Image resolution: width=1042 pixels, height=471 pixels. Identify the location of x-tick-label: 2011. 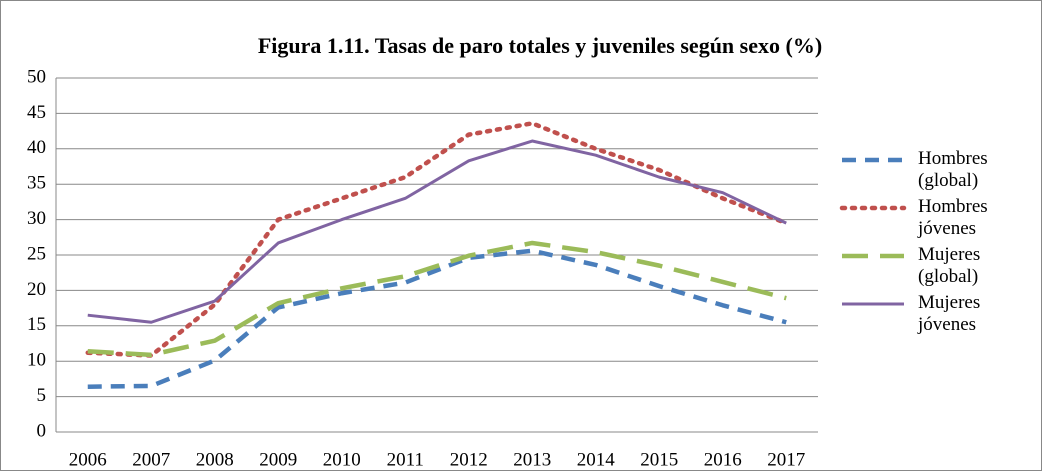
(405, 459).